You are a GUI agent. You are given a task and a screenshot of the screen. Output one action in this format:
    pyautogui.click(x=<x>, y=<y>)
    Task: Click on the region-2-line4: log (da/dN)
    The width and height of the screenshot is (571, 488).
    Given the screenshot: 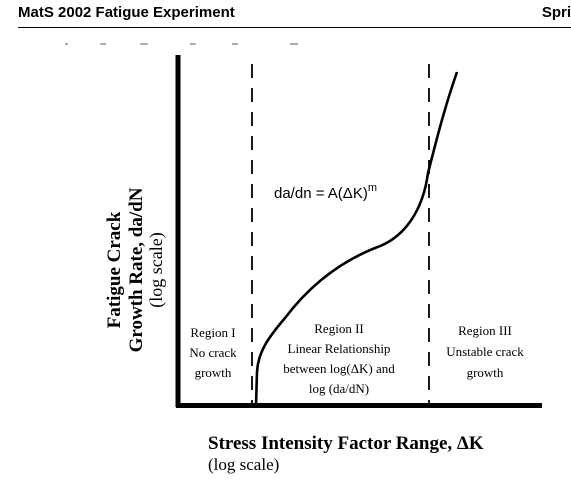 What is the action you would take?
    pyautogui.click(x=339, y=388)
    